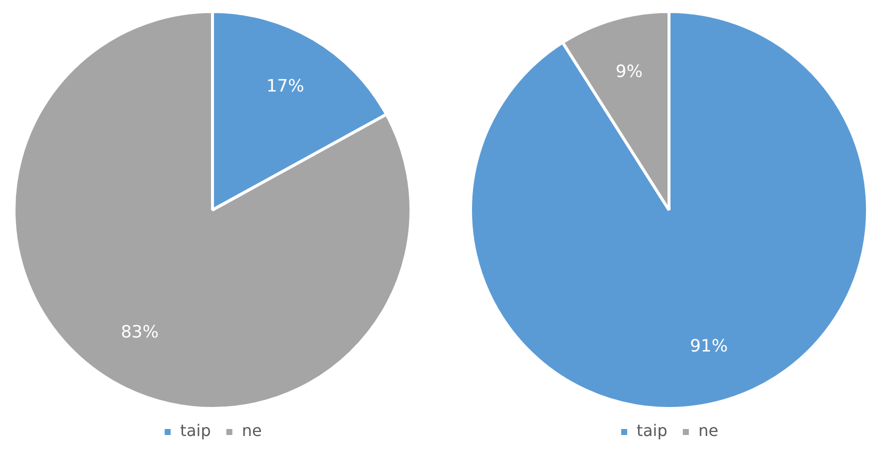 Image resolution: width=873 pixels, height=450 pixels. I want to click on data-label: 91%, so click(709, 346).